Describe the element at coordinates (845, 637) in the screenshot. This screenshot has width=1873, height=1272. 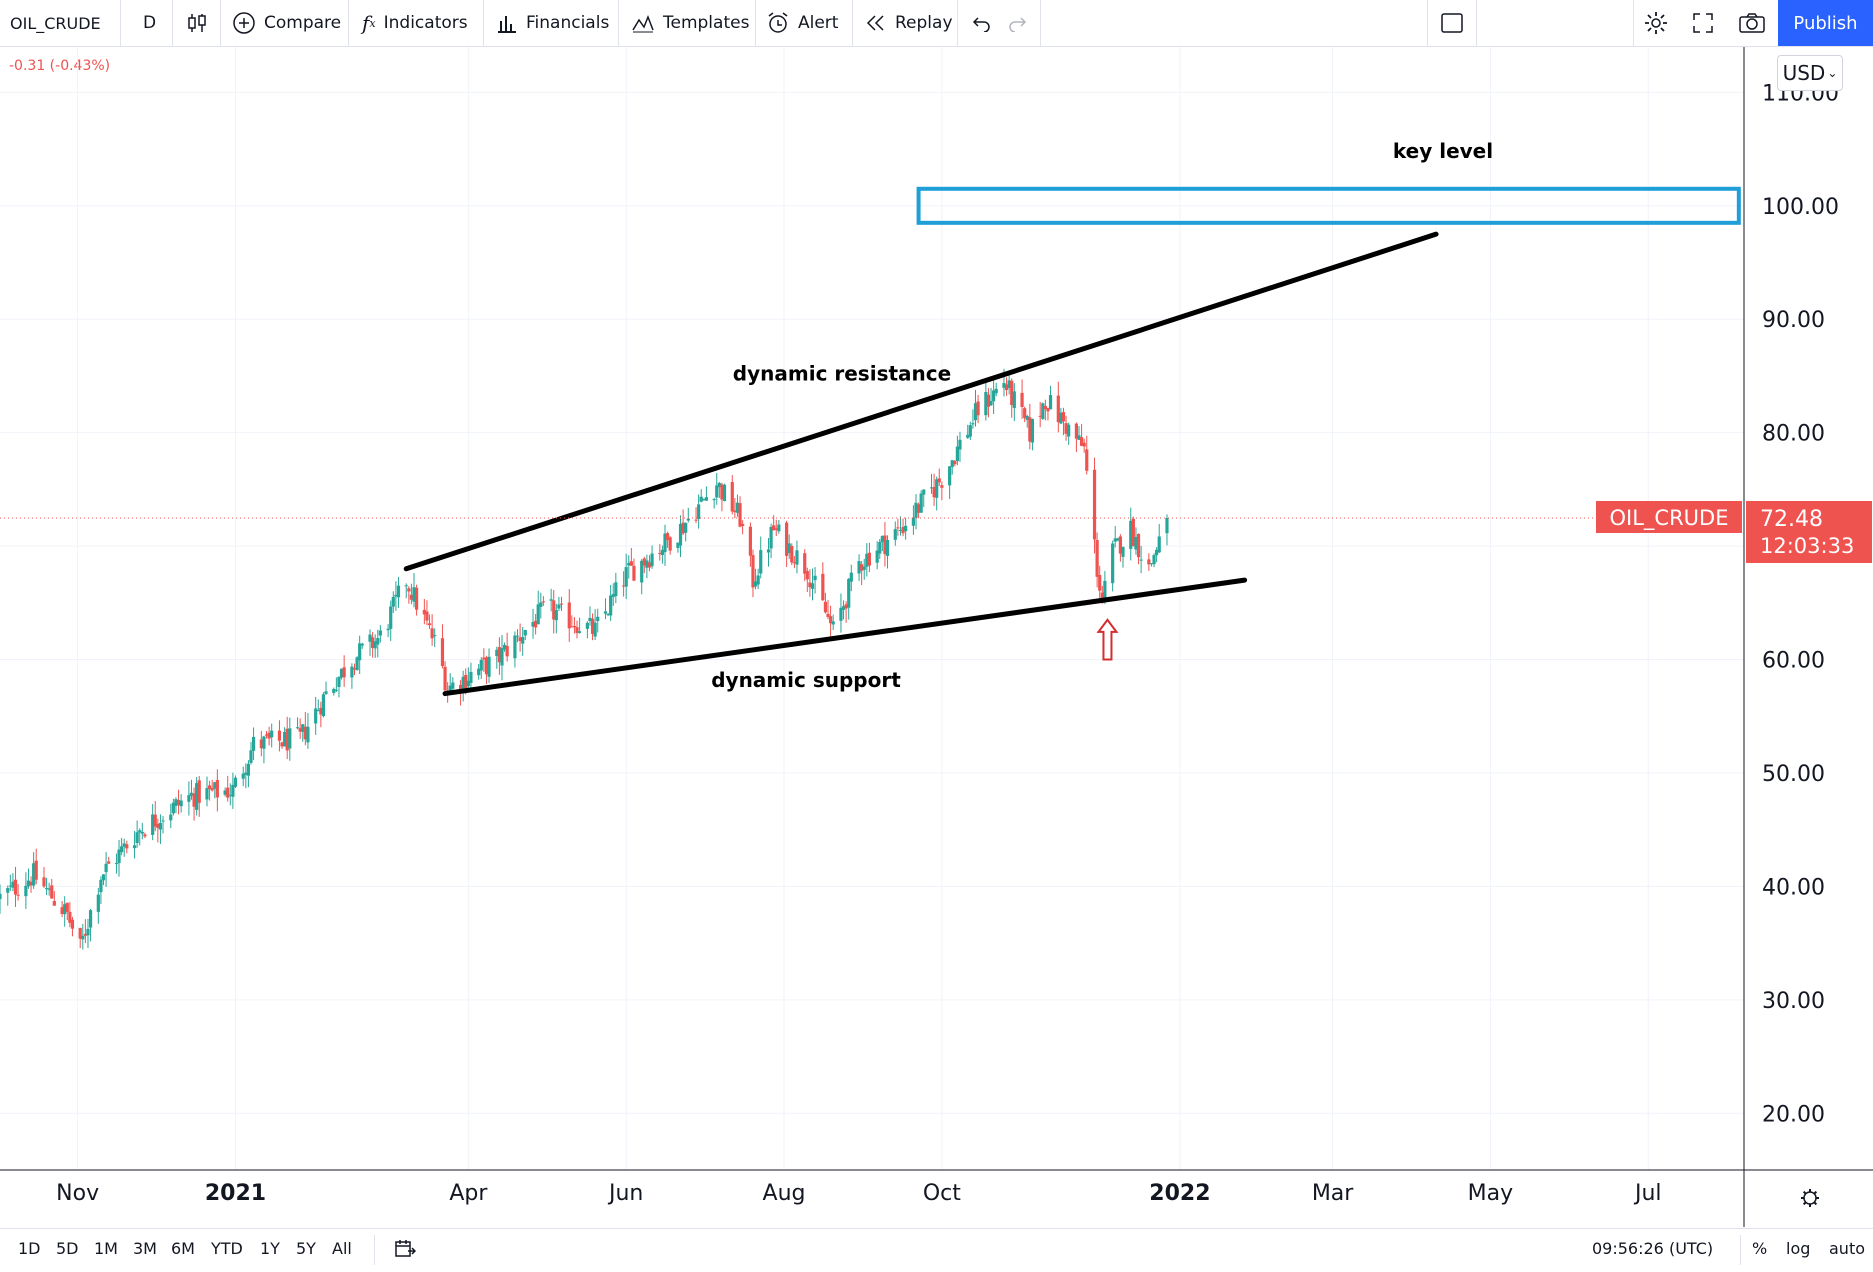
I see `dynamic-support-line` at that location.